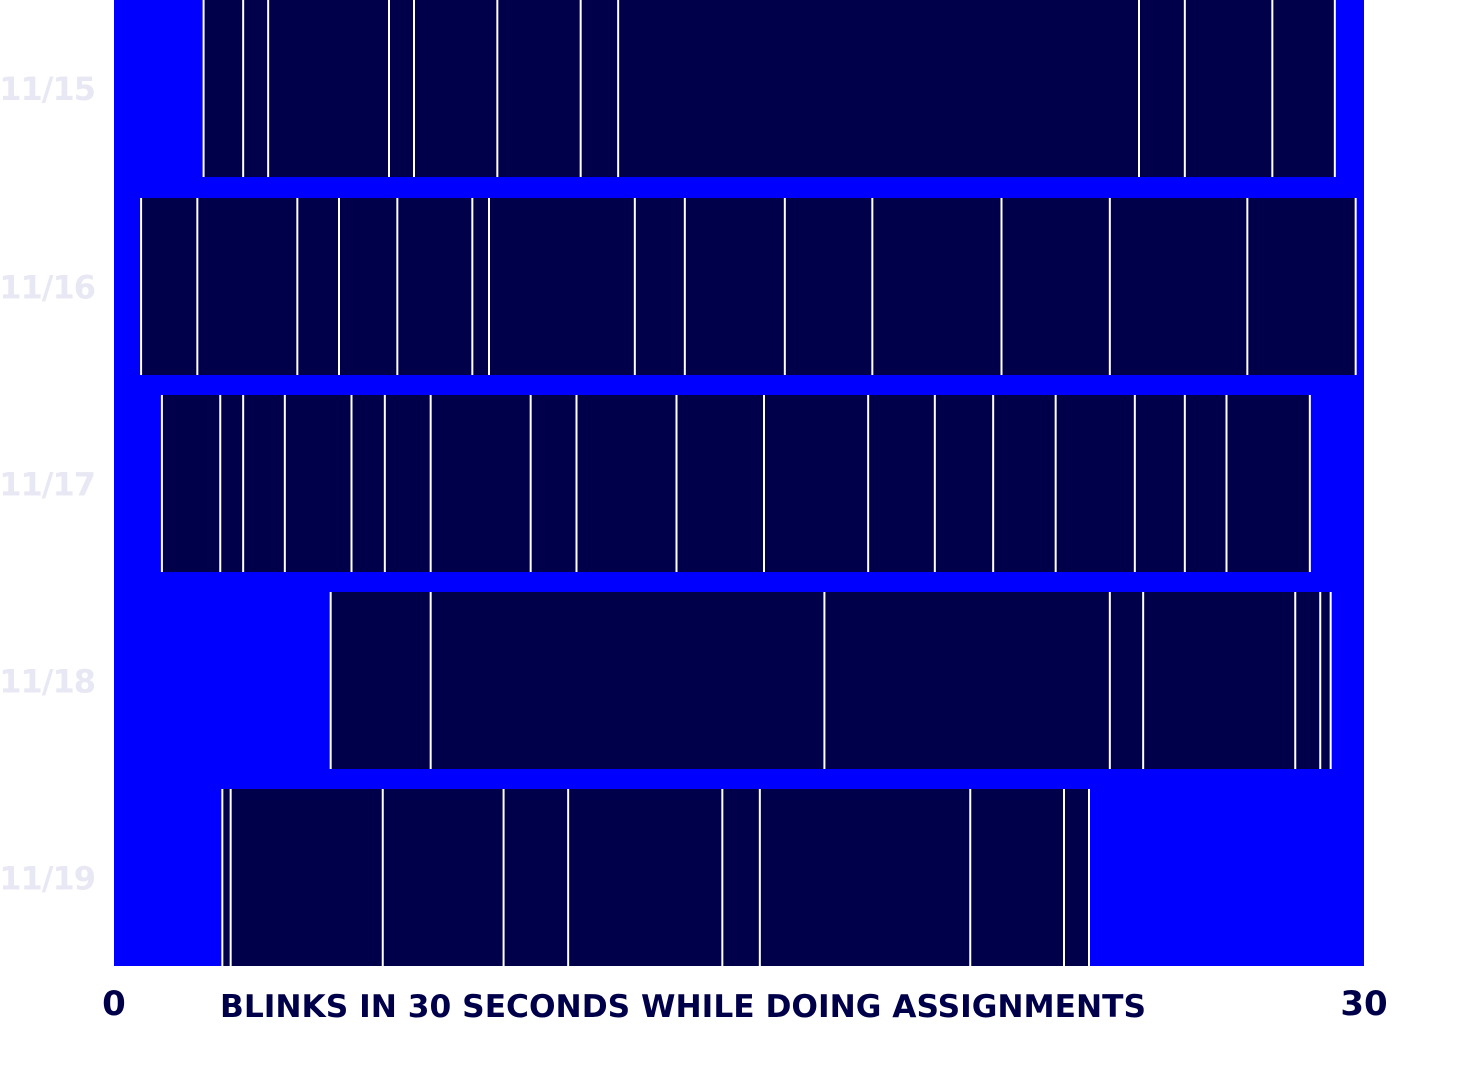  Describe the element at coordinates (47, 682) in the screenshot. I see `row-label: 11/18` at that location.